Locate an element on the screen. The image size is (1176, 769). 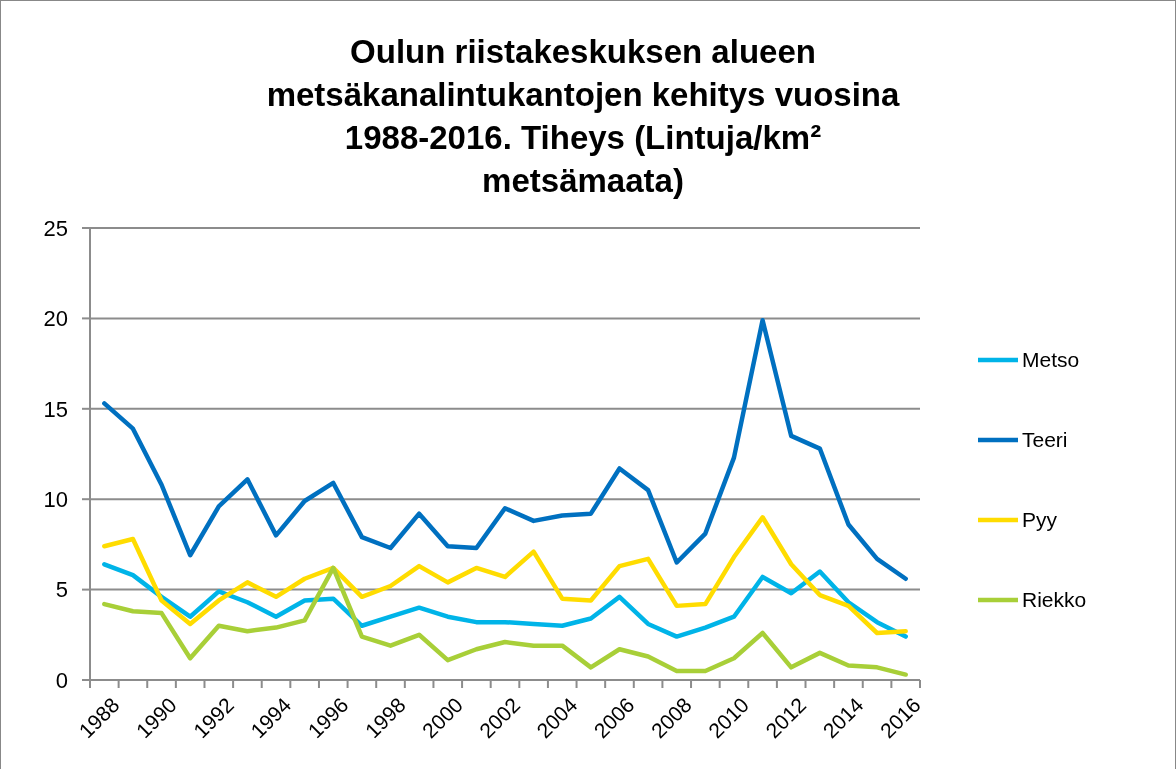
y-tick-label: 10 is located at coordinates (55, 499).